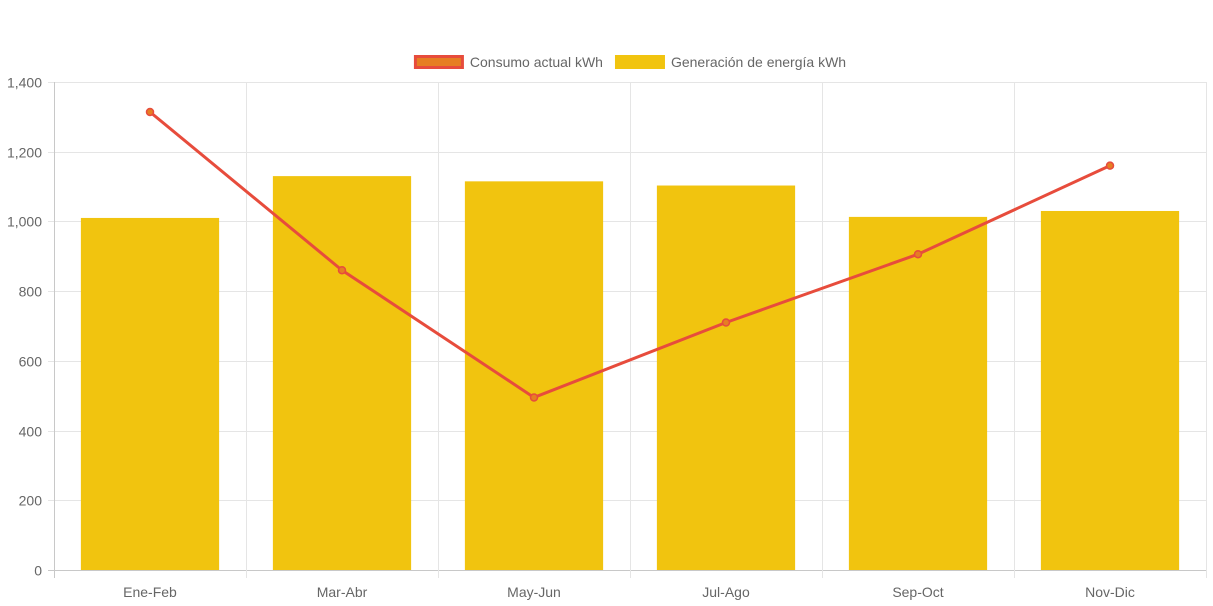  Describe the element at coordinates (24, 222) in the screenshot. I see `y-tick-label: 1,000` at that location.